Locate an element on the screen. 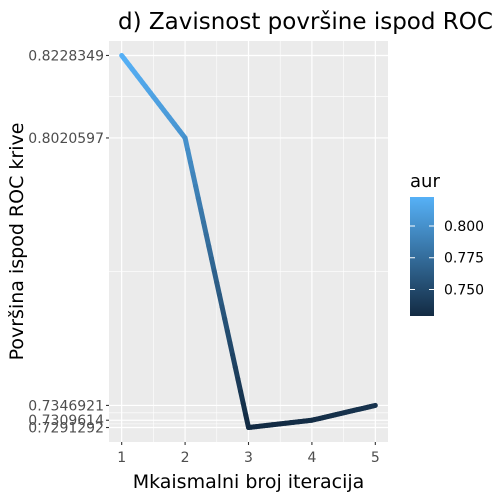 The height and width of the screenshot is (500, 500). x-tick-label: 2 is located at coordinates (185, 458).